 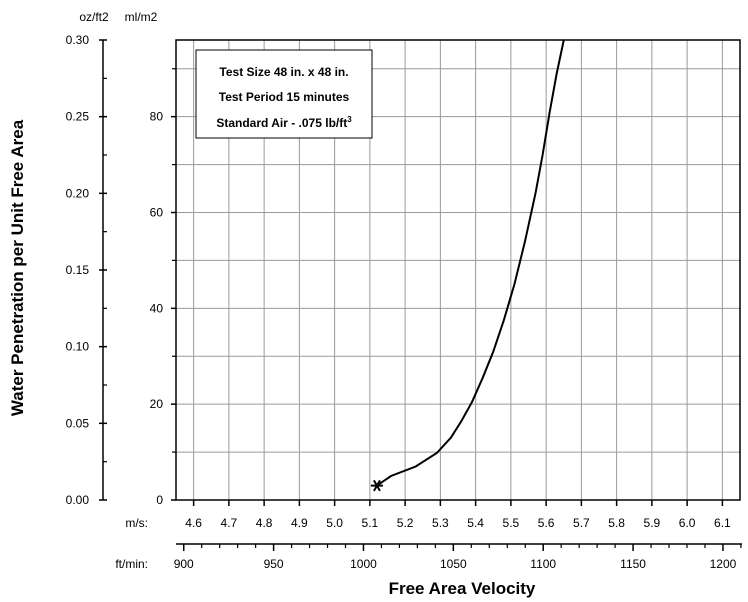 I want to click on x-ms-tick-label: 5.5, so click(x=511, y=523).